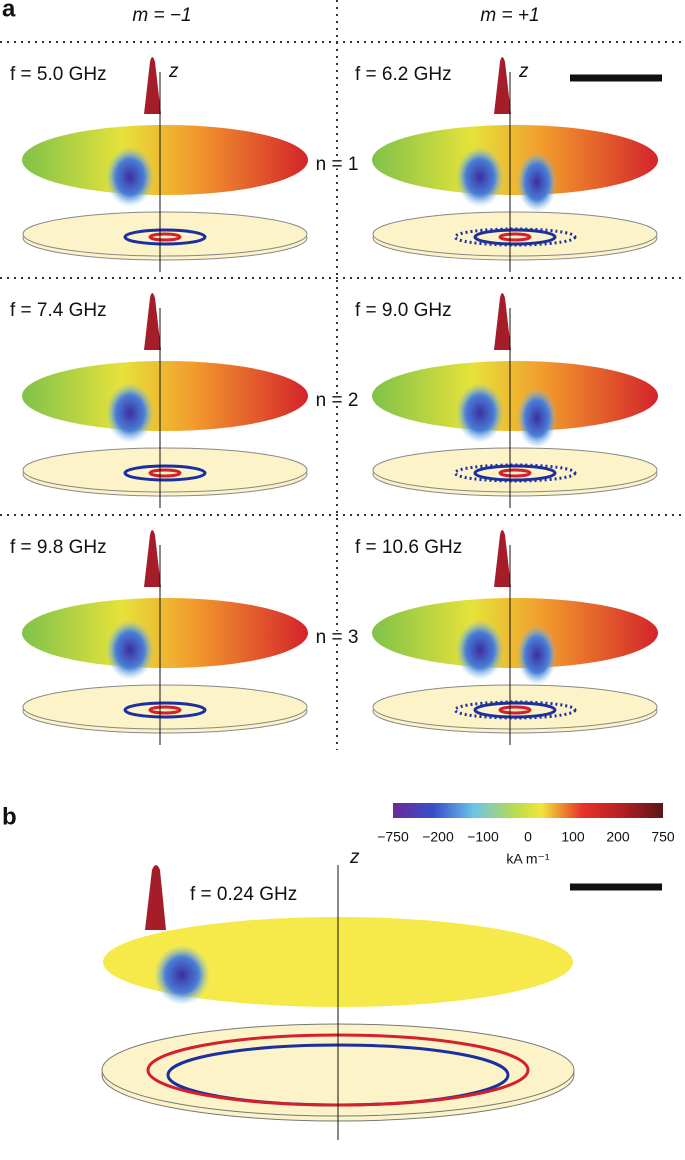 The width and height of the screenshot is (685, 1160). Describe the element at coordinates (393, 837) in the screenshot. I see `colorbar-tick: −750` at that location.